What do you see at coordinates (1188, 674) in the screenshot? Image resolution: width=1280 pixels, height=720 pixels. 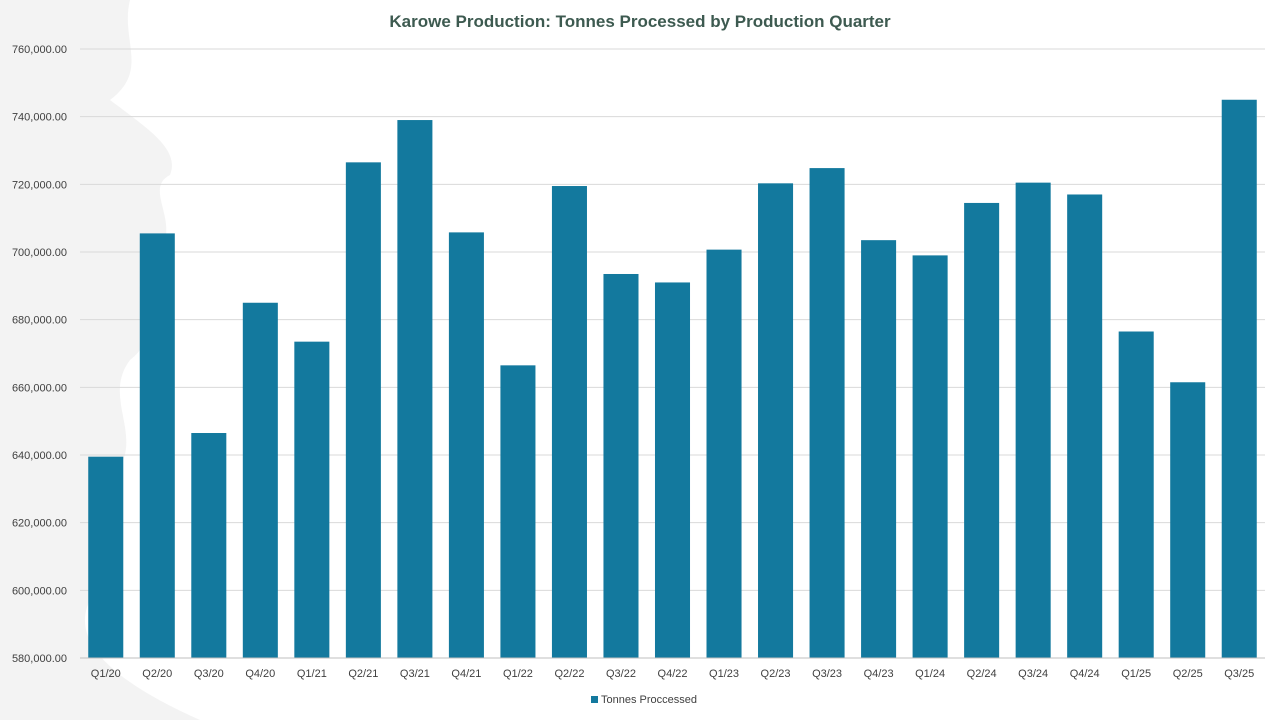 I see `x-tick-label: Q2/25` at bounding box center [1188, 674].